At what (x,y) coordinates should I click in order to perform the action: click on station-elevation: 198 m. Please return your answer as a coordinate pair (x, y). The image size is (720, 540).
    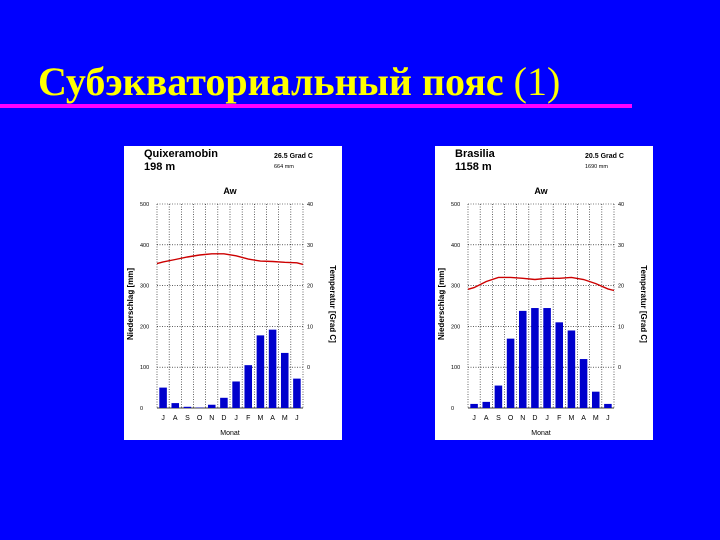
    Looking at the image, I should click on (159, 167).